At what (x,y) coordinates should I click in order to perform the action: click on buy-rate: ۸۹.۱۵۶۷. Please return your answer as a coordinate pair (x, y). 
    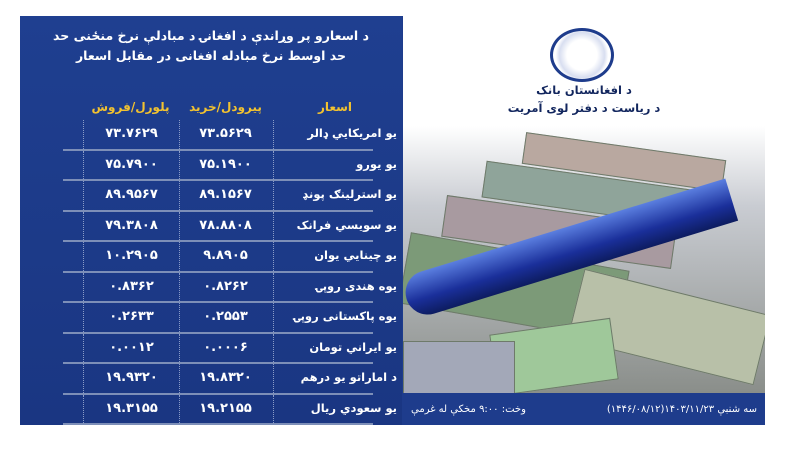
    Looking at the image, I should click on (226, 195).